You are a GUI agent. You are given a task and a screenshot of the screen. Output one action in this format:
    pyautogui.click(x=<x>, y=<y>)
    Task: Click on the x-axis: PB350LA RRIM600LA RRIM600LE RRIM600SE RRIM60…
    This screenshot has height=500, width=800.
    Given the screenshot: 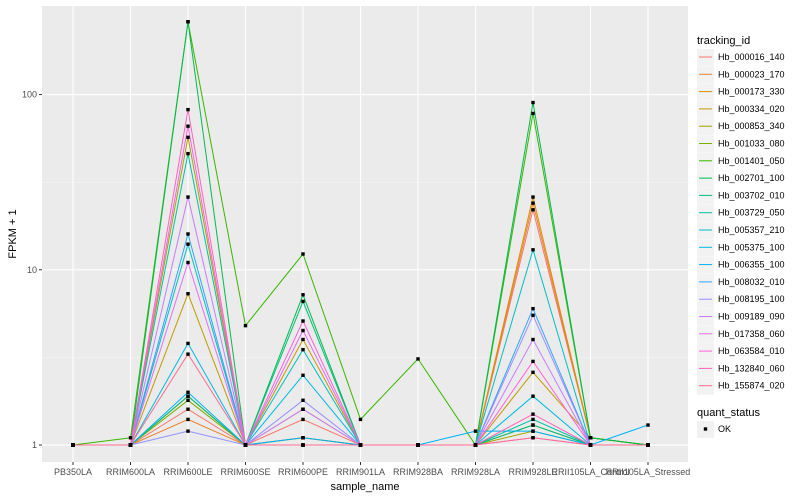 What is the action you would take?
    pyautogui.click(x=372, y=469)
    